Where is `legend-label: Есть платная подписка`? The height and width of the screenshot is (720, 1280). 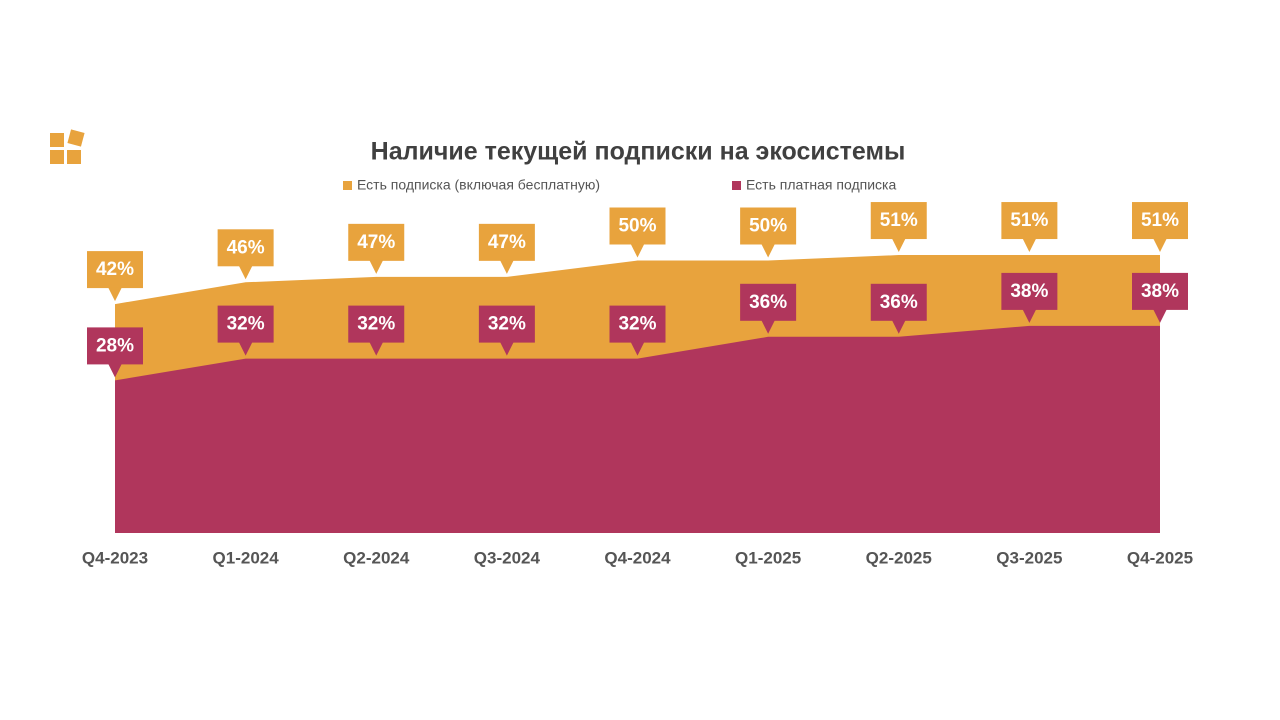 legend-label: Есть платная подписка is located at coordinates (821, 185).